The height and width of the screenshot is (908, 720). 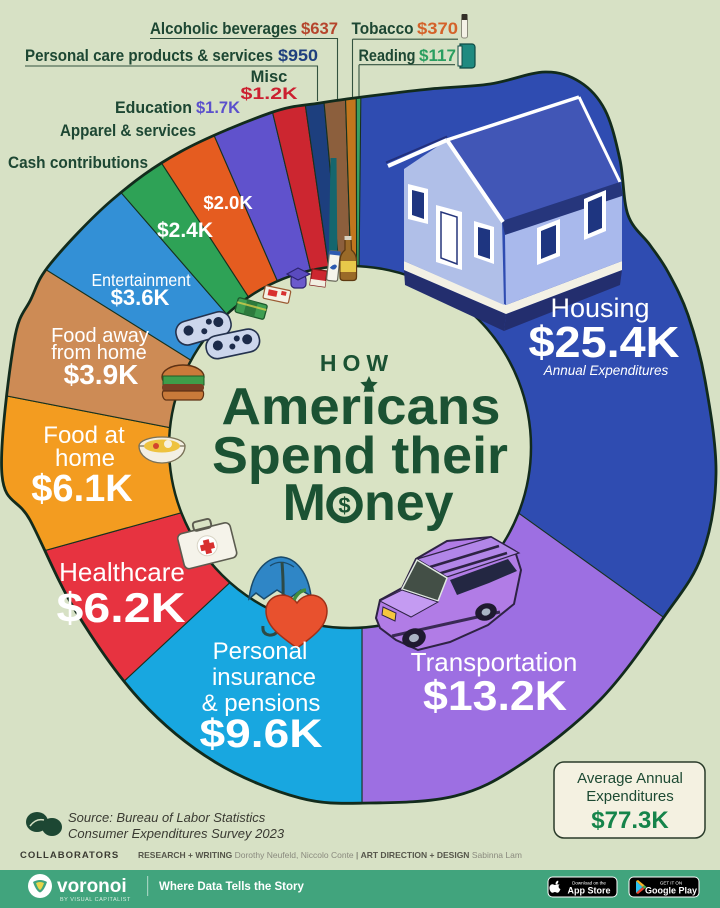 What do you see at coordinates (671, 891) in the screenshot?
I see `svg-text: Google Play` at bounding box center [671, 891].